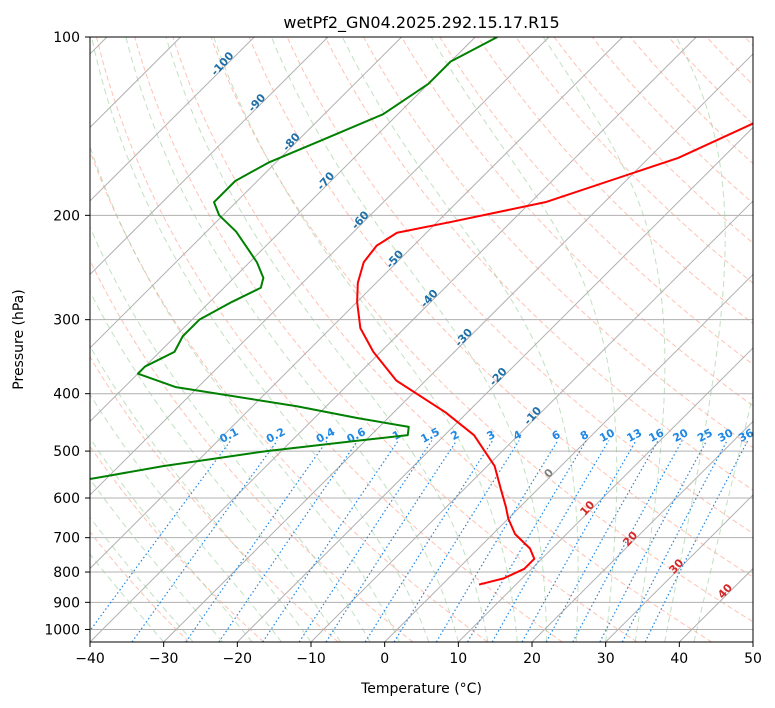 The image size is (775, 708). Describe the element at coordinates (66, 395) in the screenshot. I see `y-tick-label: 400` at that location.